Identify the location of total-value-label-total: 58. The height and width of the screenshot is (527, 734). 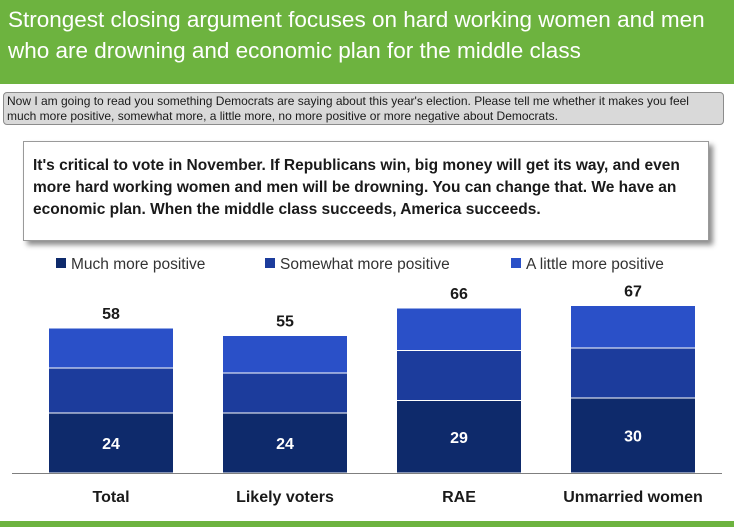
(111, 314).